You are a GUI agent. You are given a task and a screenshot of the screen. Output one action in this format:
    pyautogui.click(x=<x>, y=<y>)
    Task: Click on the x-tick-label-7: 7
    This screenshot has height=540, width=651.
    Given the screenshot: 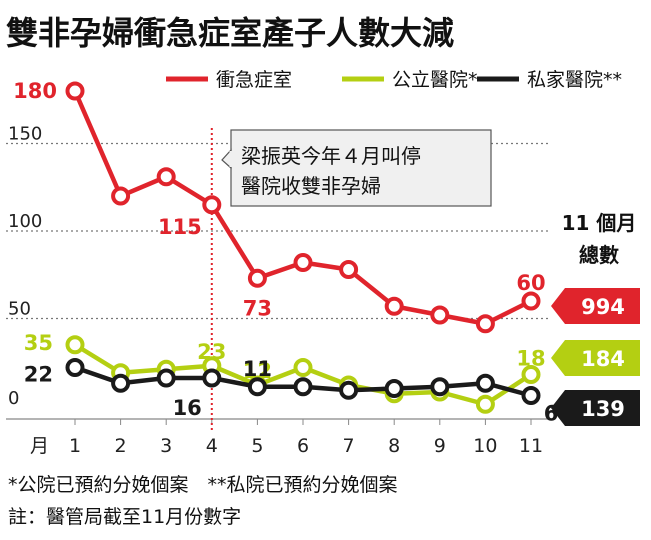 What is the action you would take?
    pyautogui.click(x=349, y=446)
    